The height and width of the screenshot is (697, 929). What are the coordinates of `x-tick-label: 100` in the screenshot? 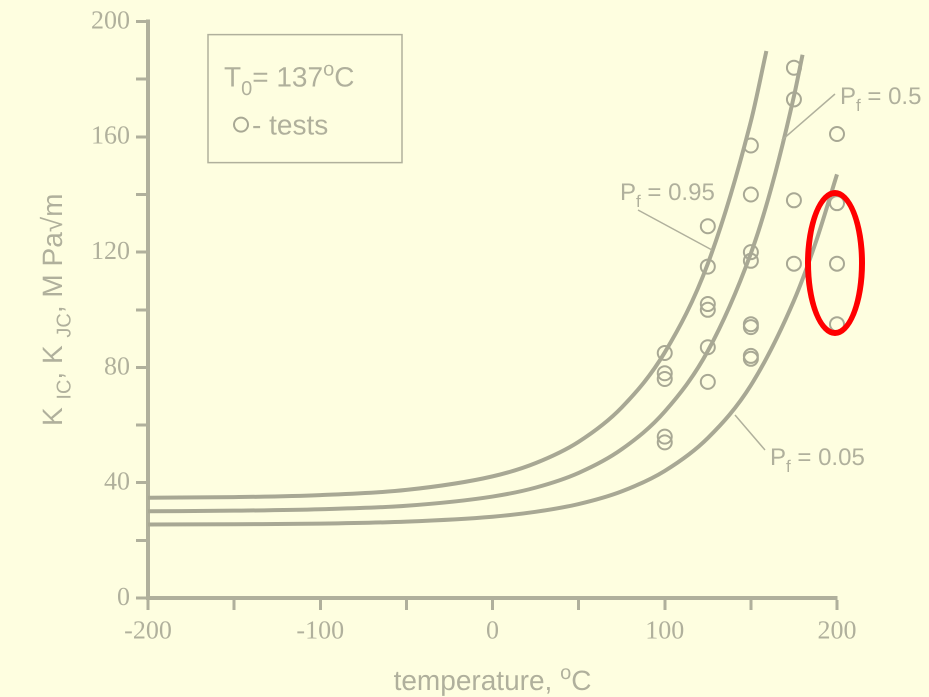 It's located at (664, 629).